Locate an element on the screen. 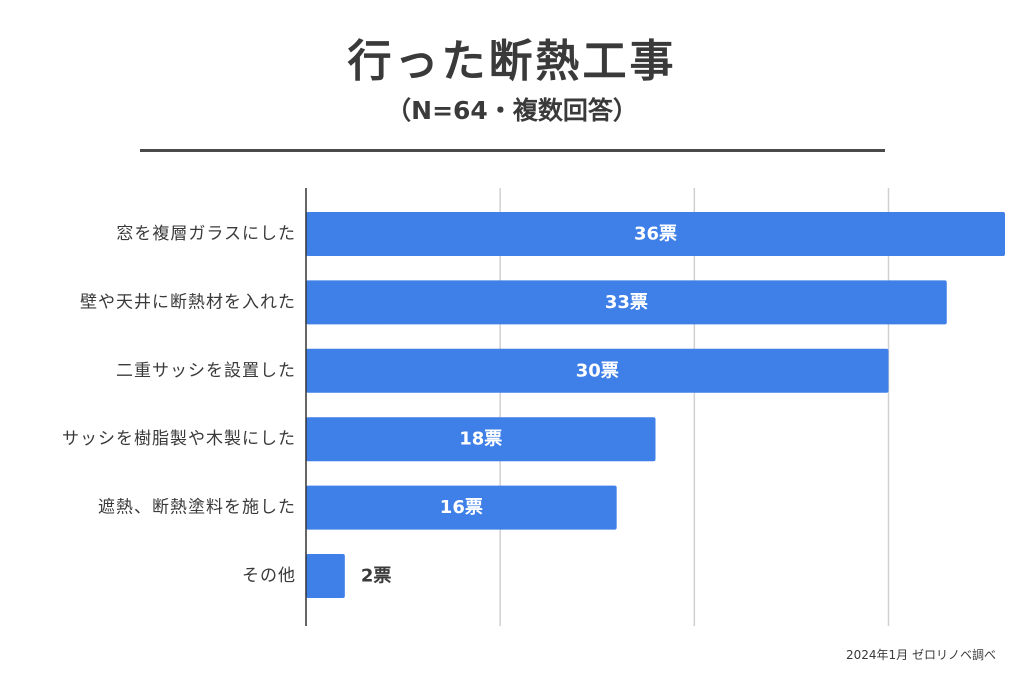 This screenshot has height=687, width=1024. bar-value-label: 18票 is located at coordinates (480, 439).